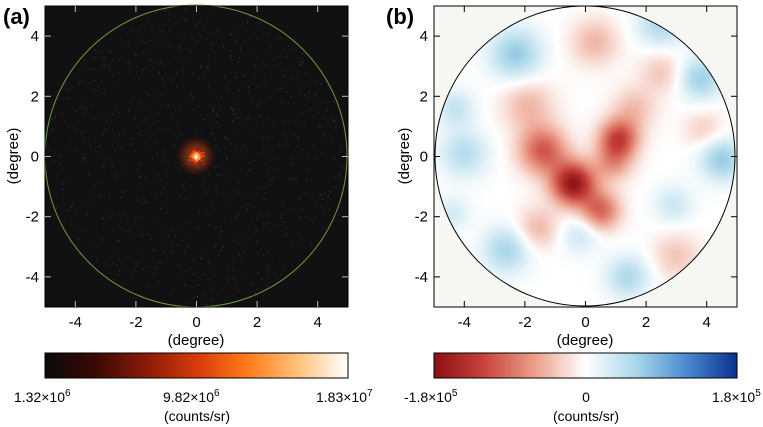 The image size is (763, 427). Describe the element at coordinates (344, 396) in the screenshot. I see `panel-a-colorbar-max: 1.83×10⁷` at that location.